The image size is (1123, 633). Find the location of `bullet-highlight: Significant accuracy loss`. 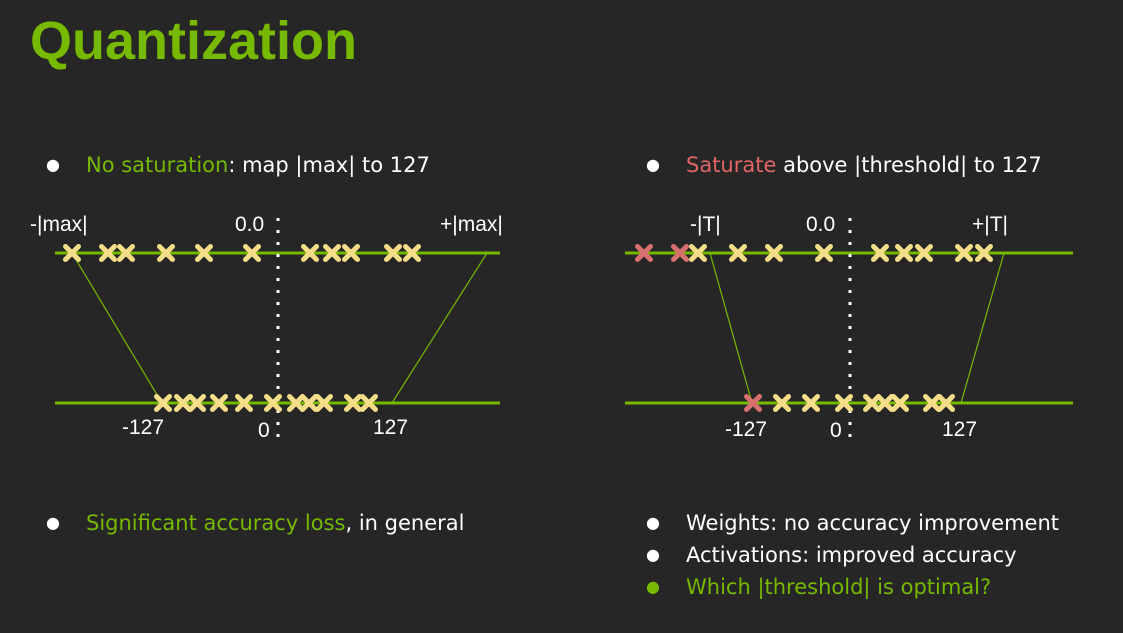

bullet-highlight: Significant accuracy loss is located at coordinates (216, 523).